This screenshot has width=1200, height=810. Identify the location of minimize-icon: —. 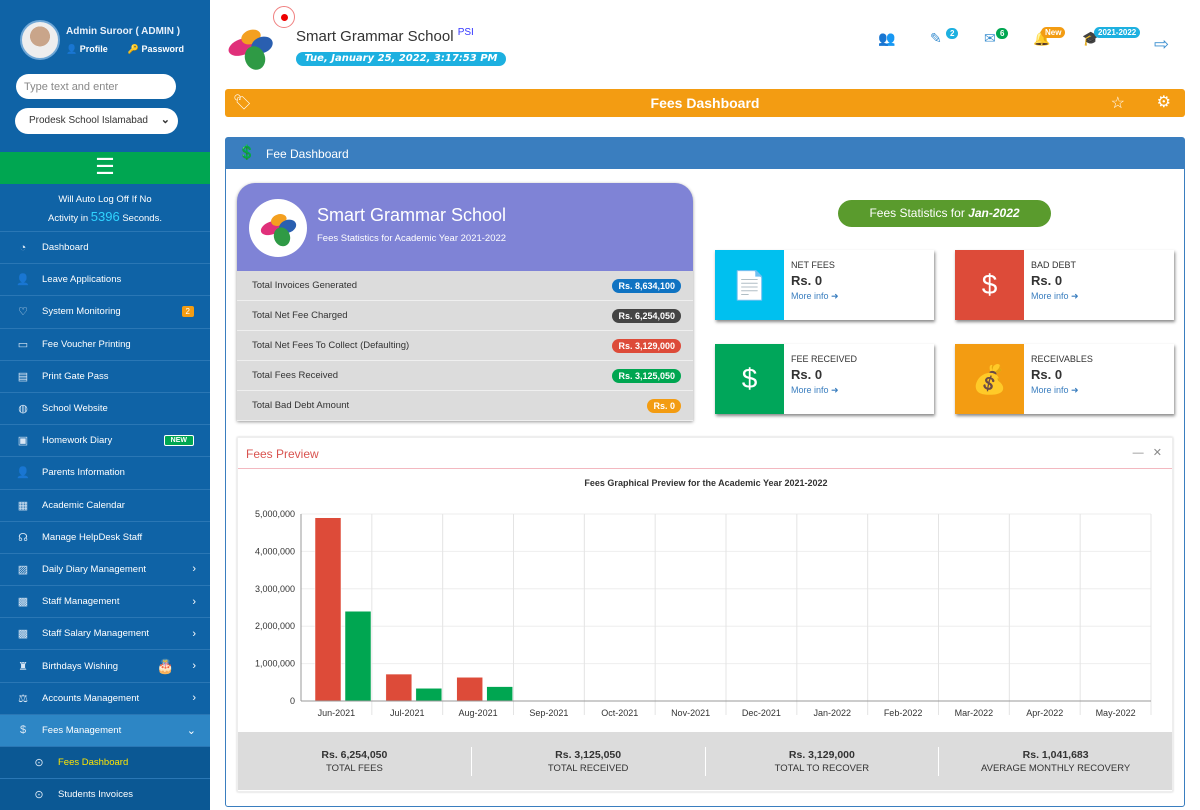
(1138, 453).